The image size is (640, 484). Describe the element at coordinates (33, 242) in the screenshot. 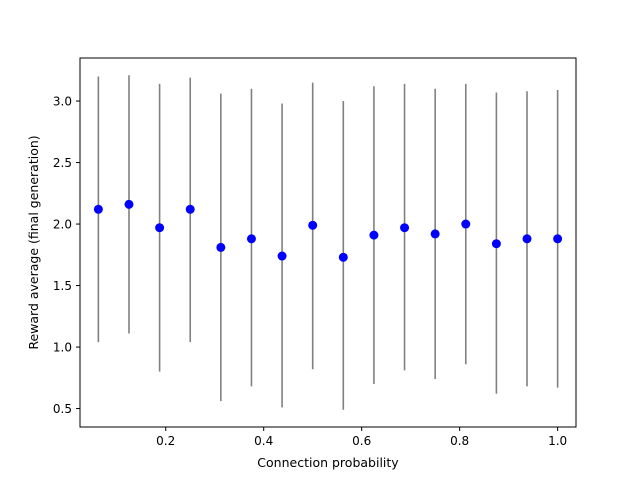

I see `y-axis-label: Reward average (final generation)` at that location.